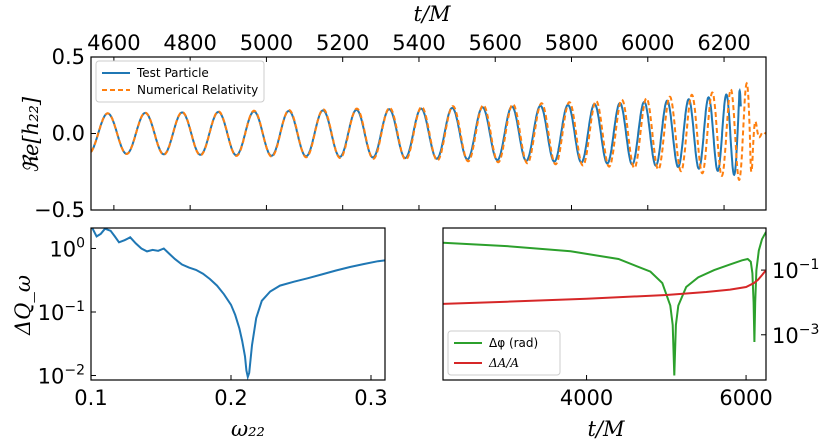 The width and height of the screenshot is (830, 443). I want to click on bl-xlabel: ω₂₂, so click(248, 429).